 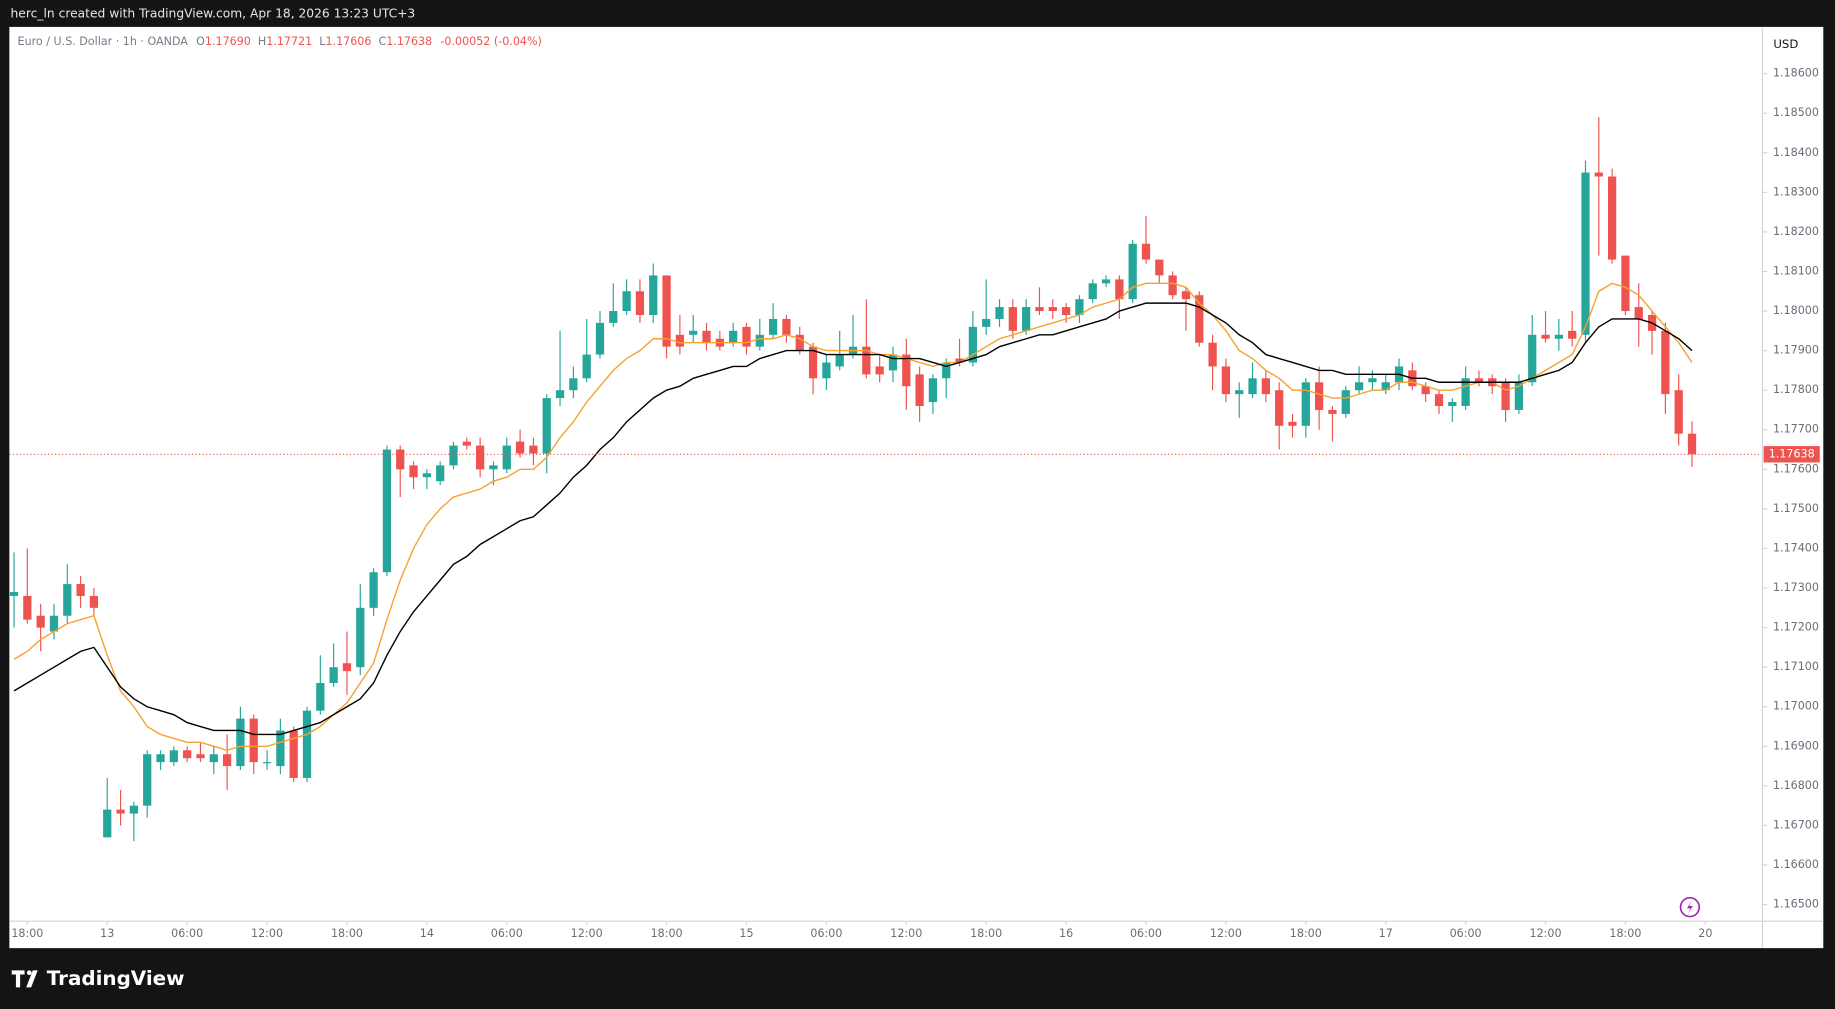 What do you see at coordinates (1796, 73) in the screenshot?
I see `y-tick-label: 1.18600` at bounding box center [1796, 73].